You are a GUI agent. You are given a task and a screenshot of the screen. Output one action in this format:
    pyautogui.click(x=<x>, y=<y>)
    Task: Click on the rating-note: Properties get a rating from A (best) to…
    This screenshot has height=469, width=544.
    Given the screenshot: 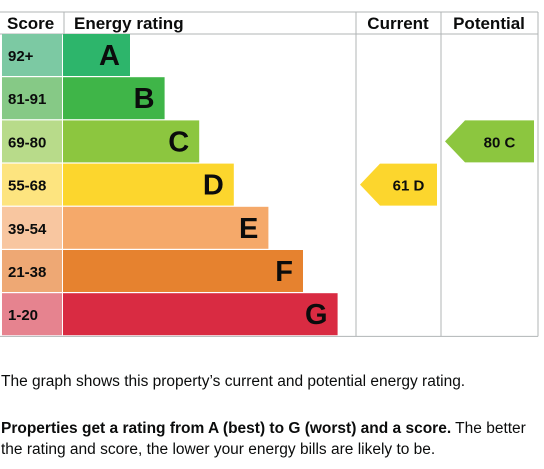 What is the action you would take?
    pyautogui.click(x=271, y=439)
    